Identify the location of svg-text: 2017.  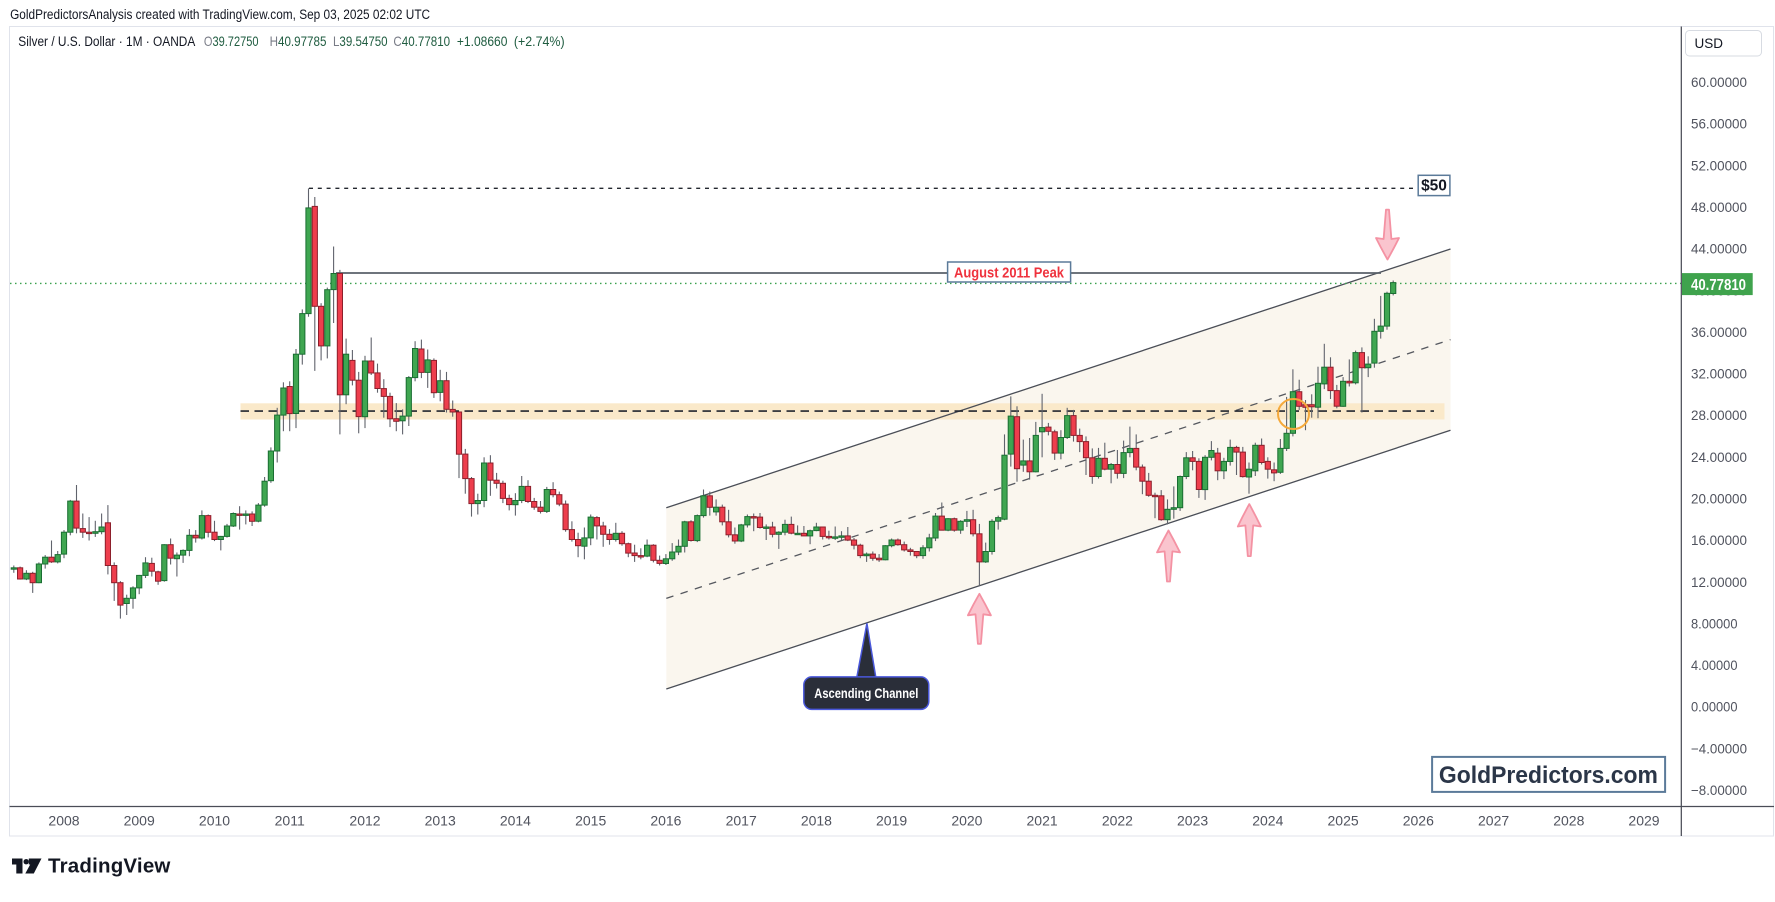
(741, 821).